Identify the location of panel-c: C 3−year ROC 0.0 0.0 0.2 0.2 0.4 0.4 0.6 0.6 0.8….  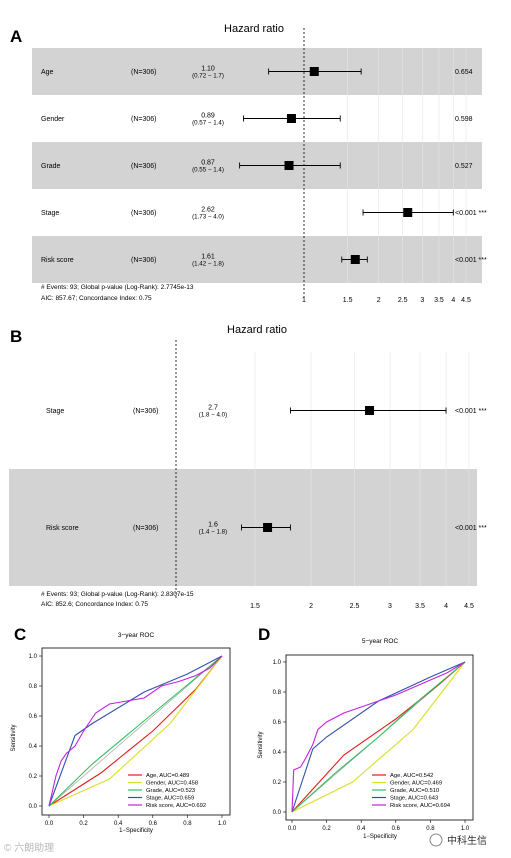
(121, 729).